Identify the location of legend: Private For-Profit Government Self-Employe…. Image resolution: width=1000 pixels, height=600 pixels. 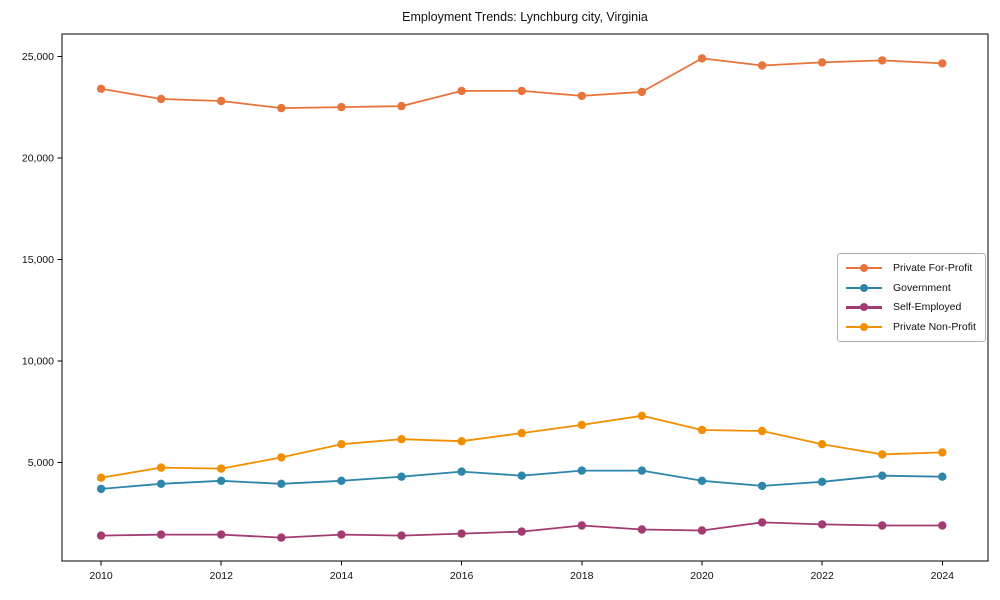
(911, 297).